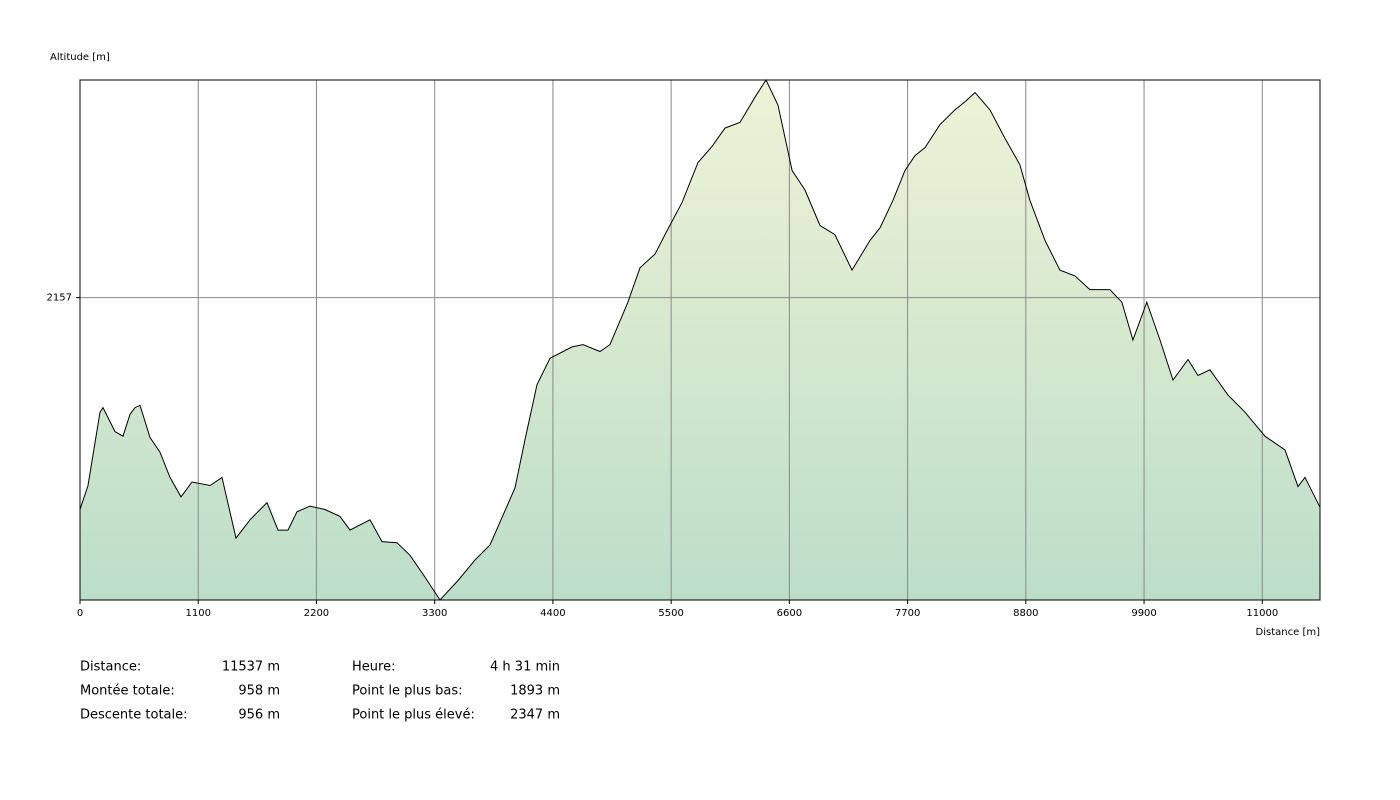 This screenshot has height=800, width=1400. What do you see at coordinates (110, 667) in the screenshot?
I see `stat-label: Distance:` at bounding box center [110, 667].